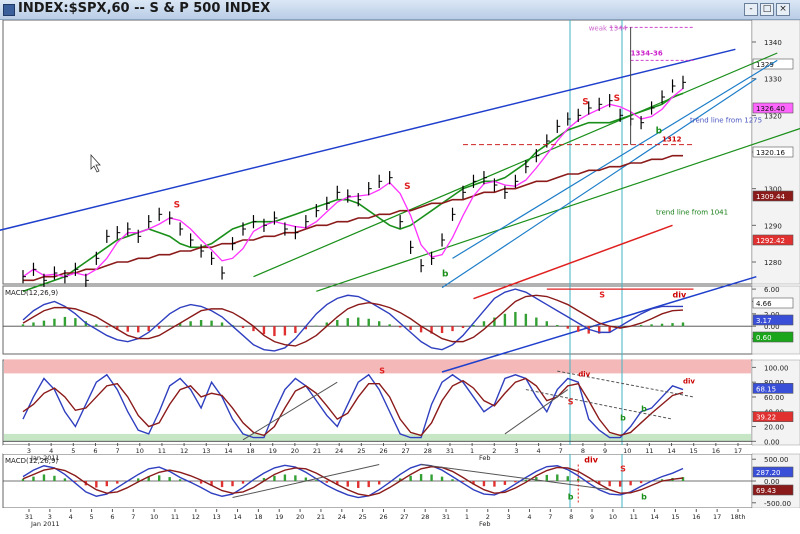 This screenshot has width=800, height=534. Describe the element at coordinates (406, 451) in the screenshot. I see `x-axis-top-label: 27` at that location.